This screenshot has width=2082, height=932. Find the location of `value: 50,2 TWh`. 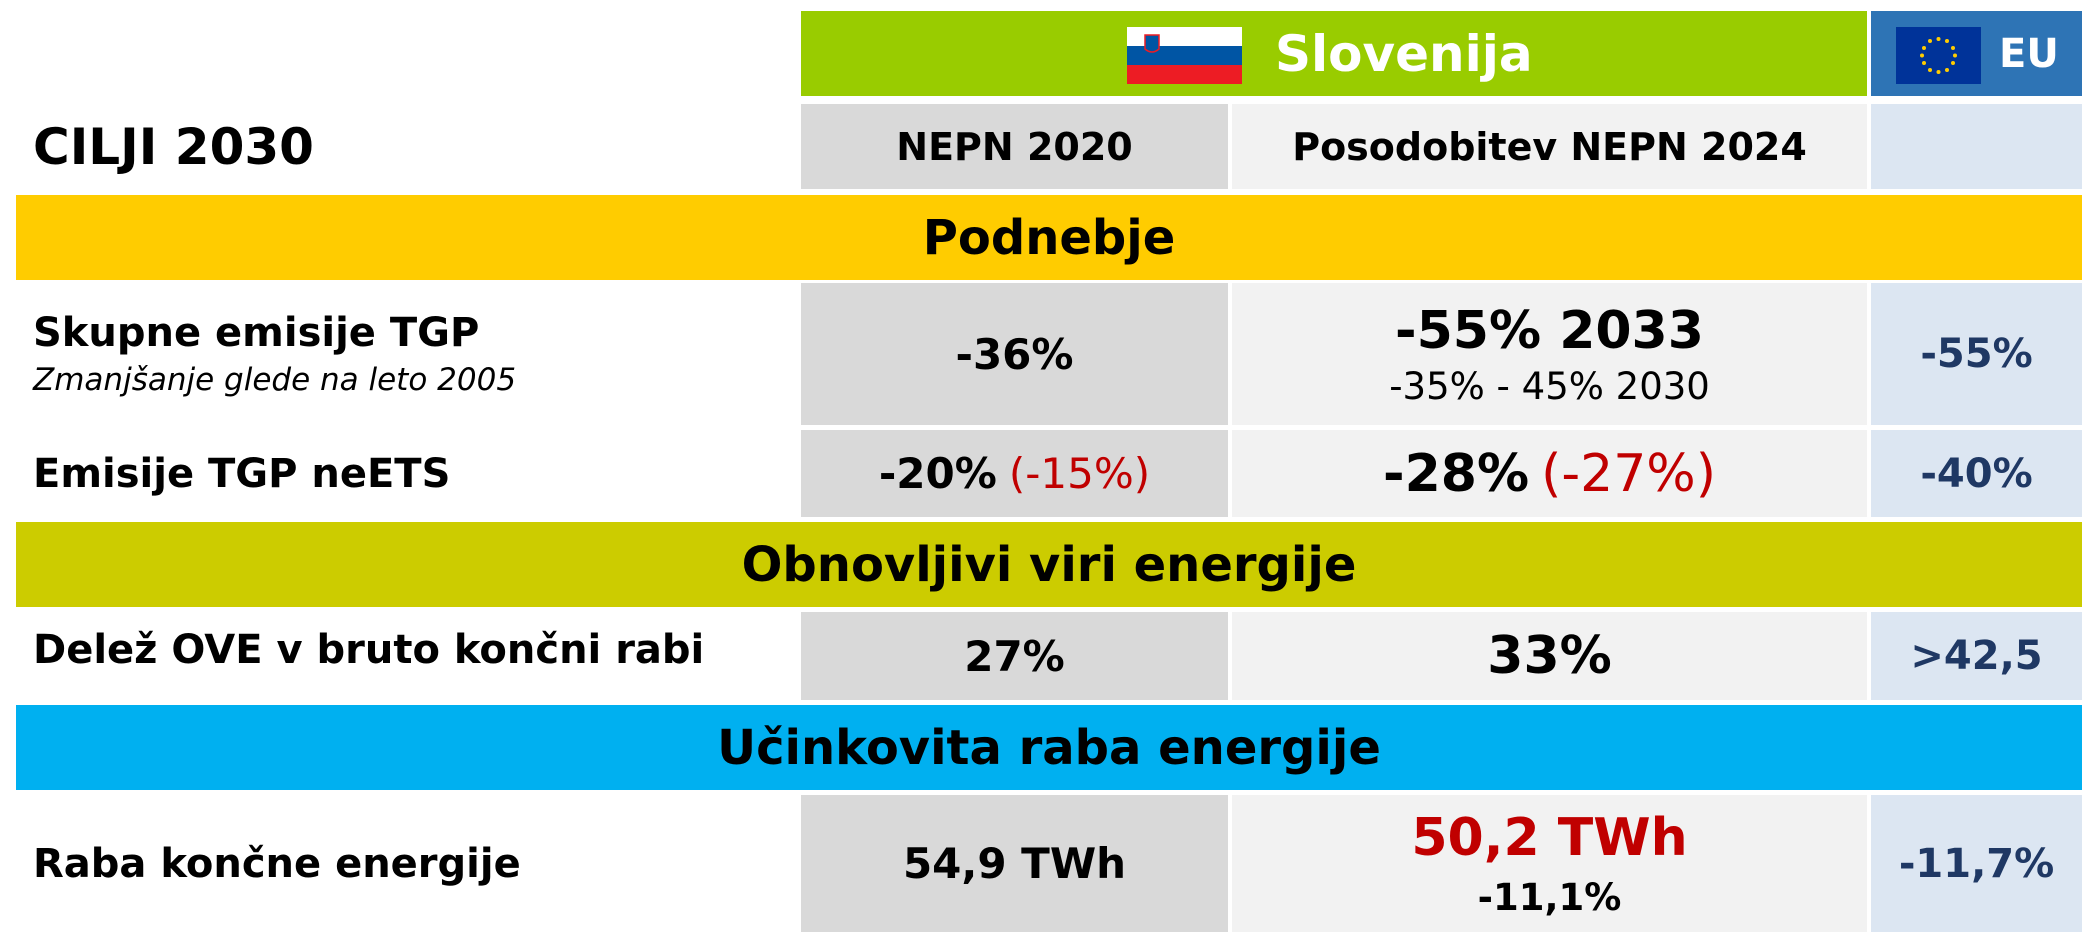

value: 50,2 TWh is located at coordinates (1549, 838).